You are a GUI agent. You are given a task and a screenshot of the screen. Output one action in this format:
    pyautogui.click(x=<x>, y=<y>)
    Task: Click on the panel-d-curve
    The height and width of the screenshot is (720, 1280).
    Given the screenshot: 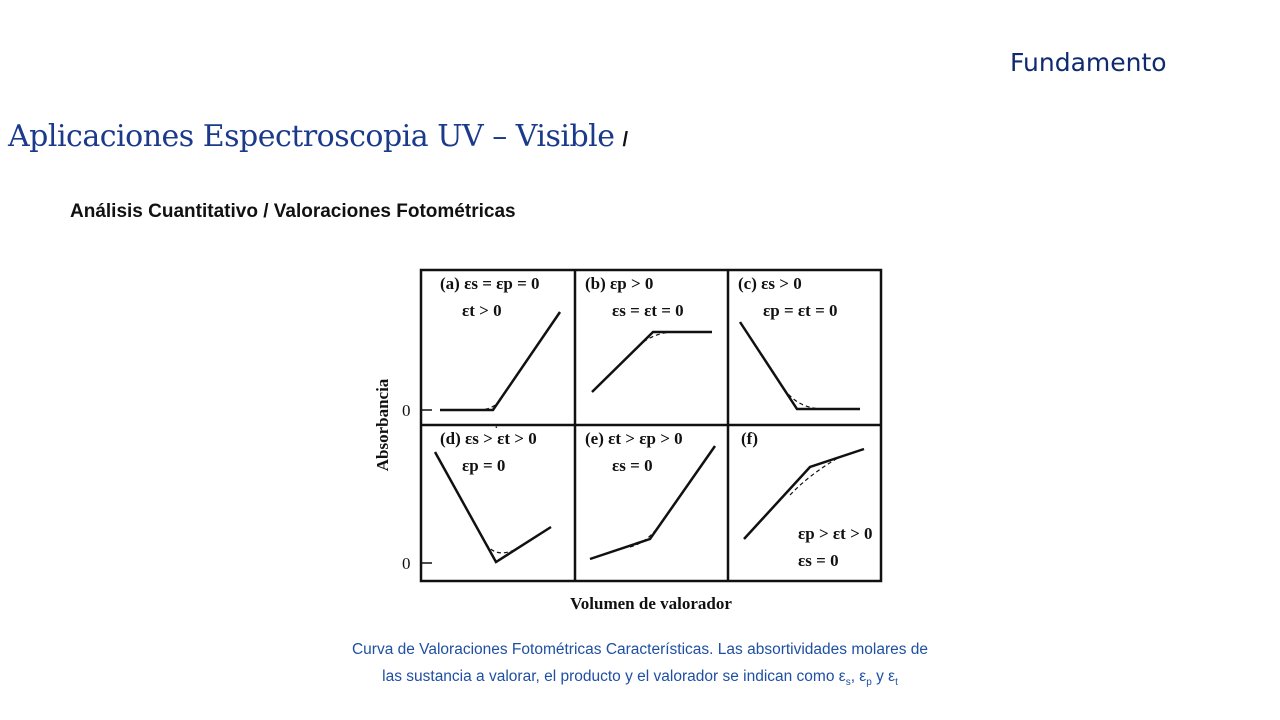 What is the action you would take?
    pyautogui.click(x=492, y=507)
    